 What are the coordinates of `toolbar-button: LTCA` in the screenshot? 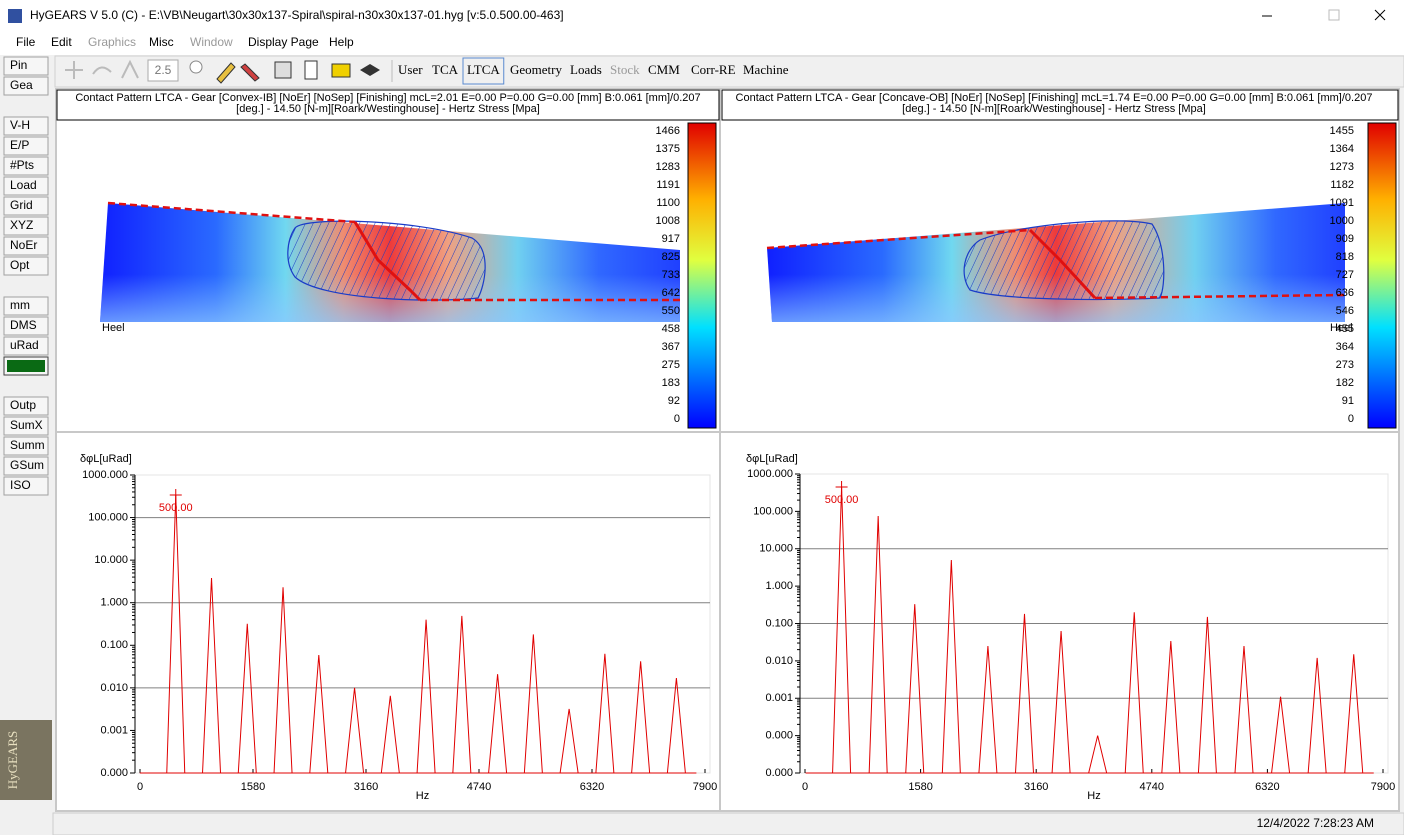 It's located at (483, 69).